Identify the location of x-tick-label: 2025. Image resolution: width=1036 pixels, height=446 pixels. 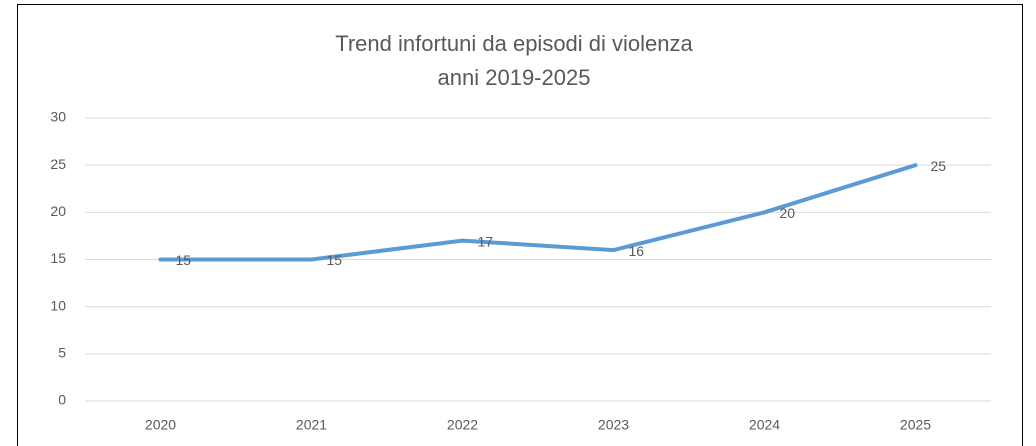
(915, 425).